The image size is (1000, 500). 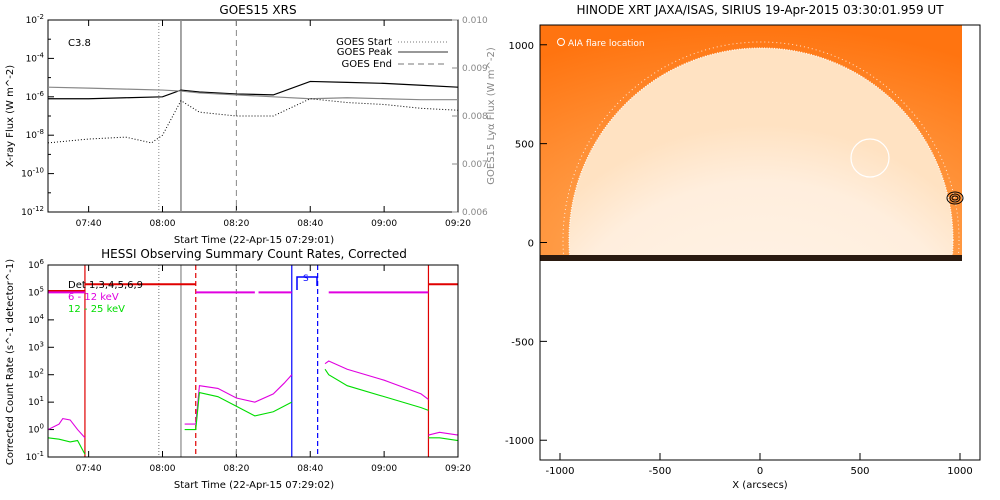 I want to click on goes-y-tick-label: 10⁻², so click(x=35, y=19).